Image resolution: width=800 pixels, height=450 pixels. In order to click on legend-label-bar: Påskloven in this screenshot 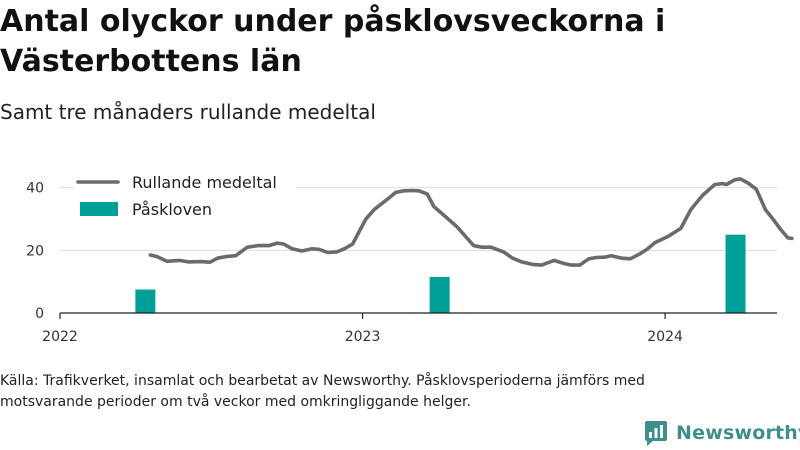, I will do `click(172, 209)`.